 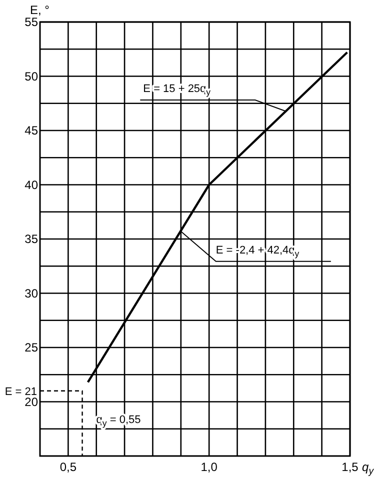 What do you see at coordinates (31, 239) in the screenshot?
I see `y-tick-label: 35` at bounding box center [31, 239].